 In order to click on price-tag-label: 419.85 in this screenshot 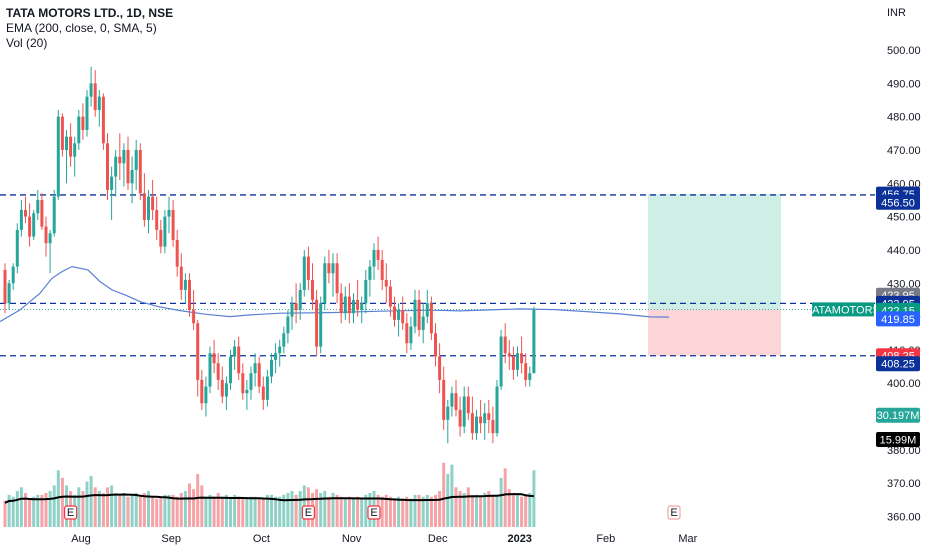, I will do `click(898, 320)`.